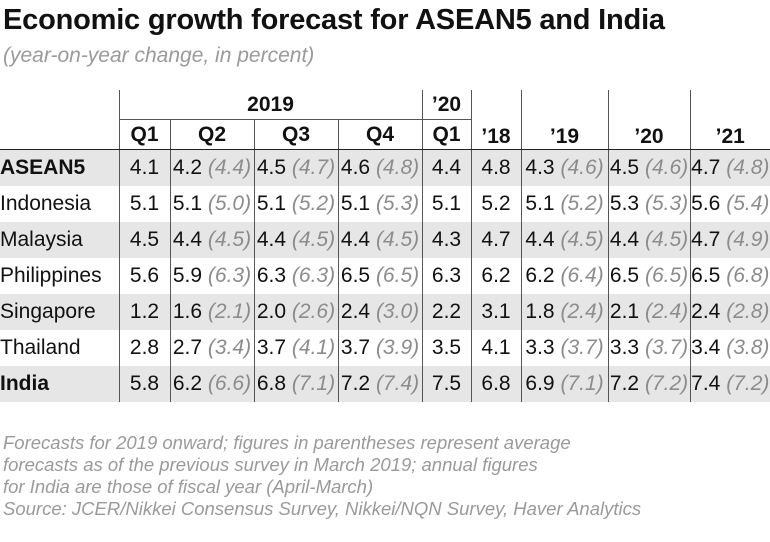  I want to click on forecast-value: 5.2, so click(496, 203).